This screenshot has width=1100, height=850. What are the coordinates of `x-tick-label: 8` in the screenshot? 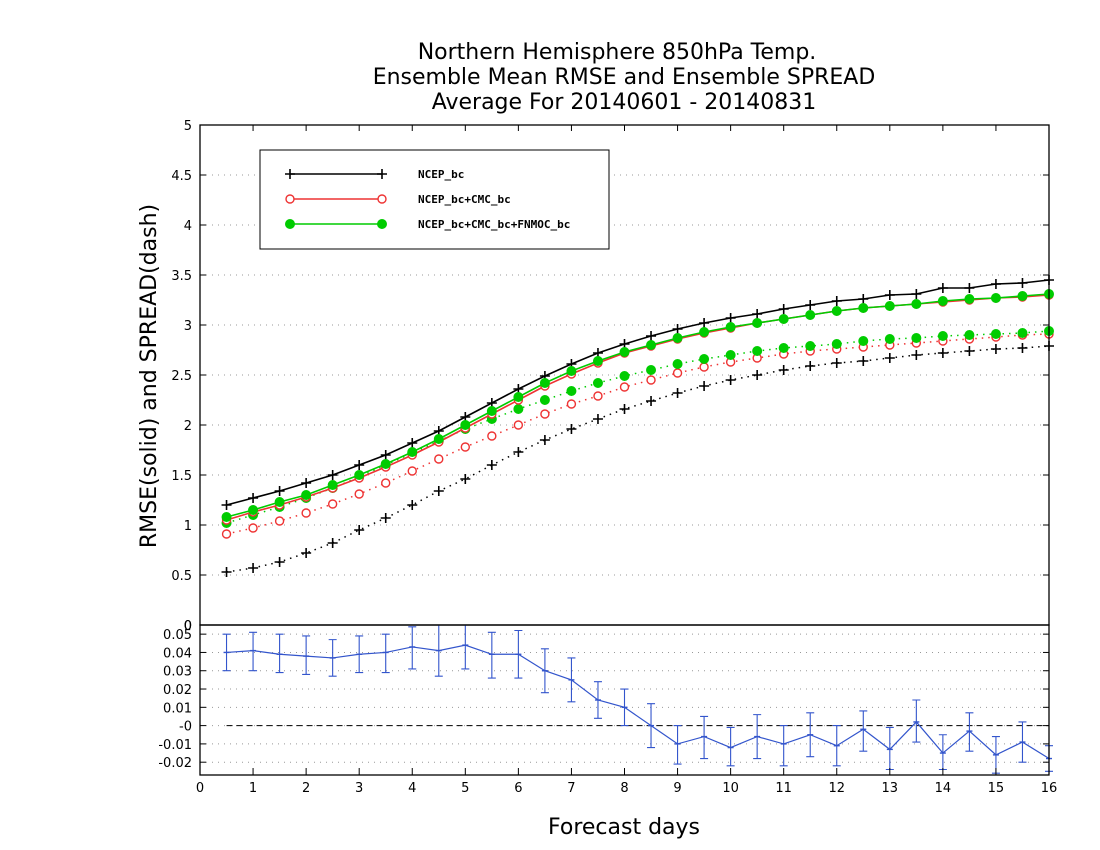 It's located at (624, 788).